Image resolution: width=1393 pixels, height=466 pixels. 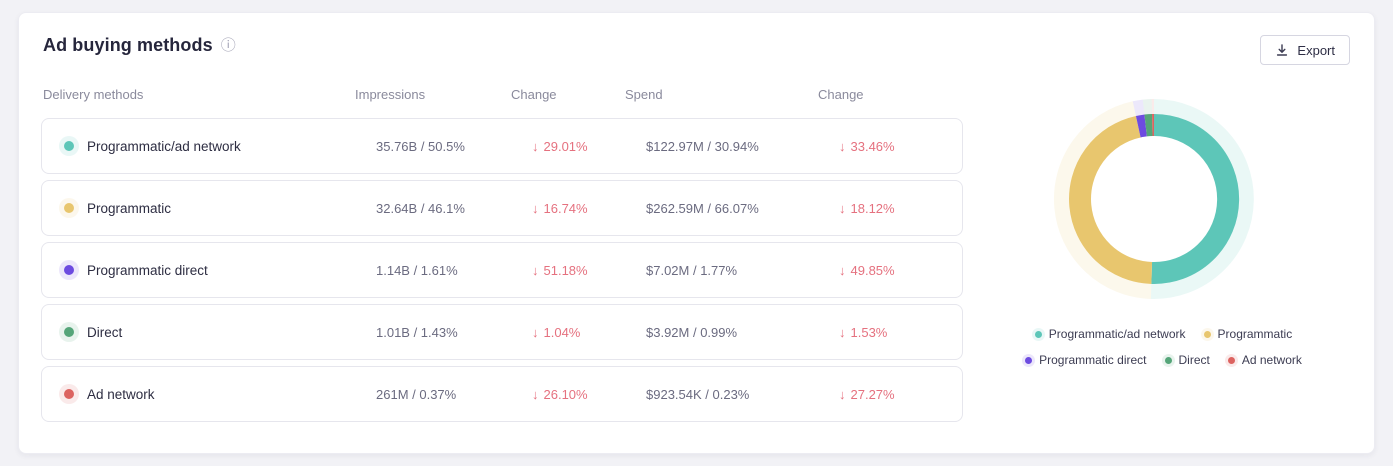 What do you see at coordinates (841, 94) in the screenshot?
I see `col-header-spend-change: Change` at bounding box center [841, 94].